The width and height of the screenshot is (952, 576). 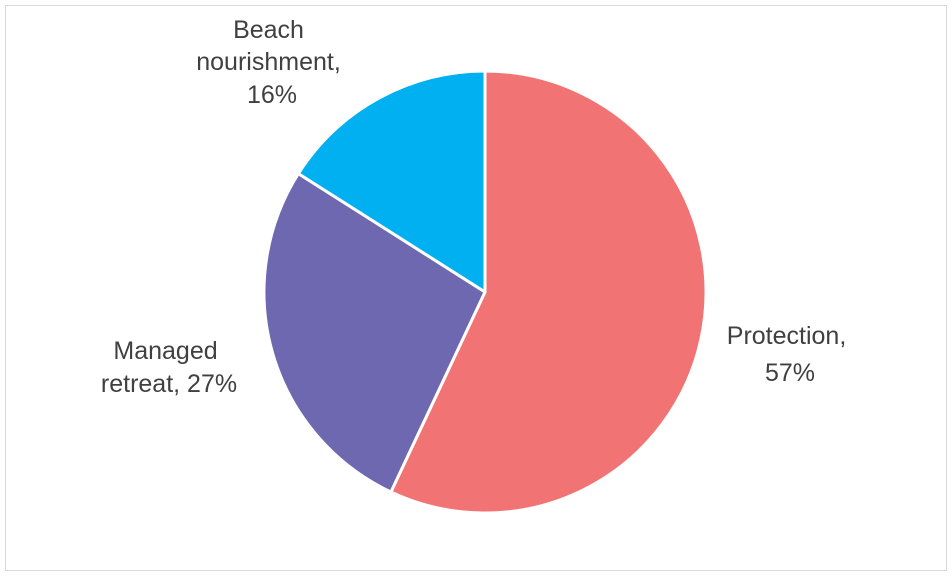 What do you see at coordinates (374, 333) in the screenshot?
I see `pie-slice-managed-retreat` at bounding box center [374, 333].